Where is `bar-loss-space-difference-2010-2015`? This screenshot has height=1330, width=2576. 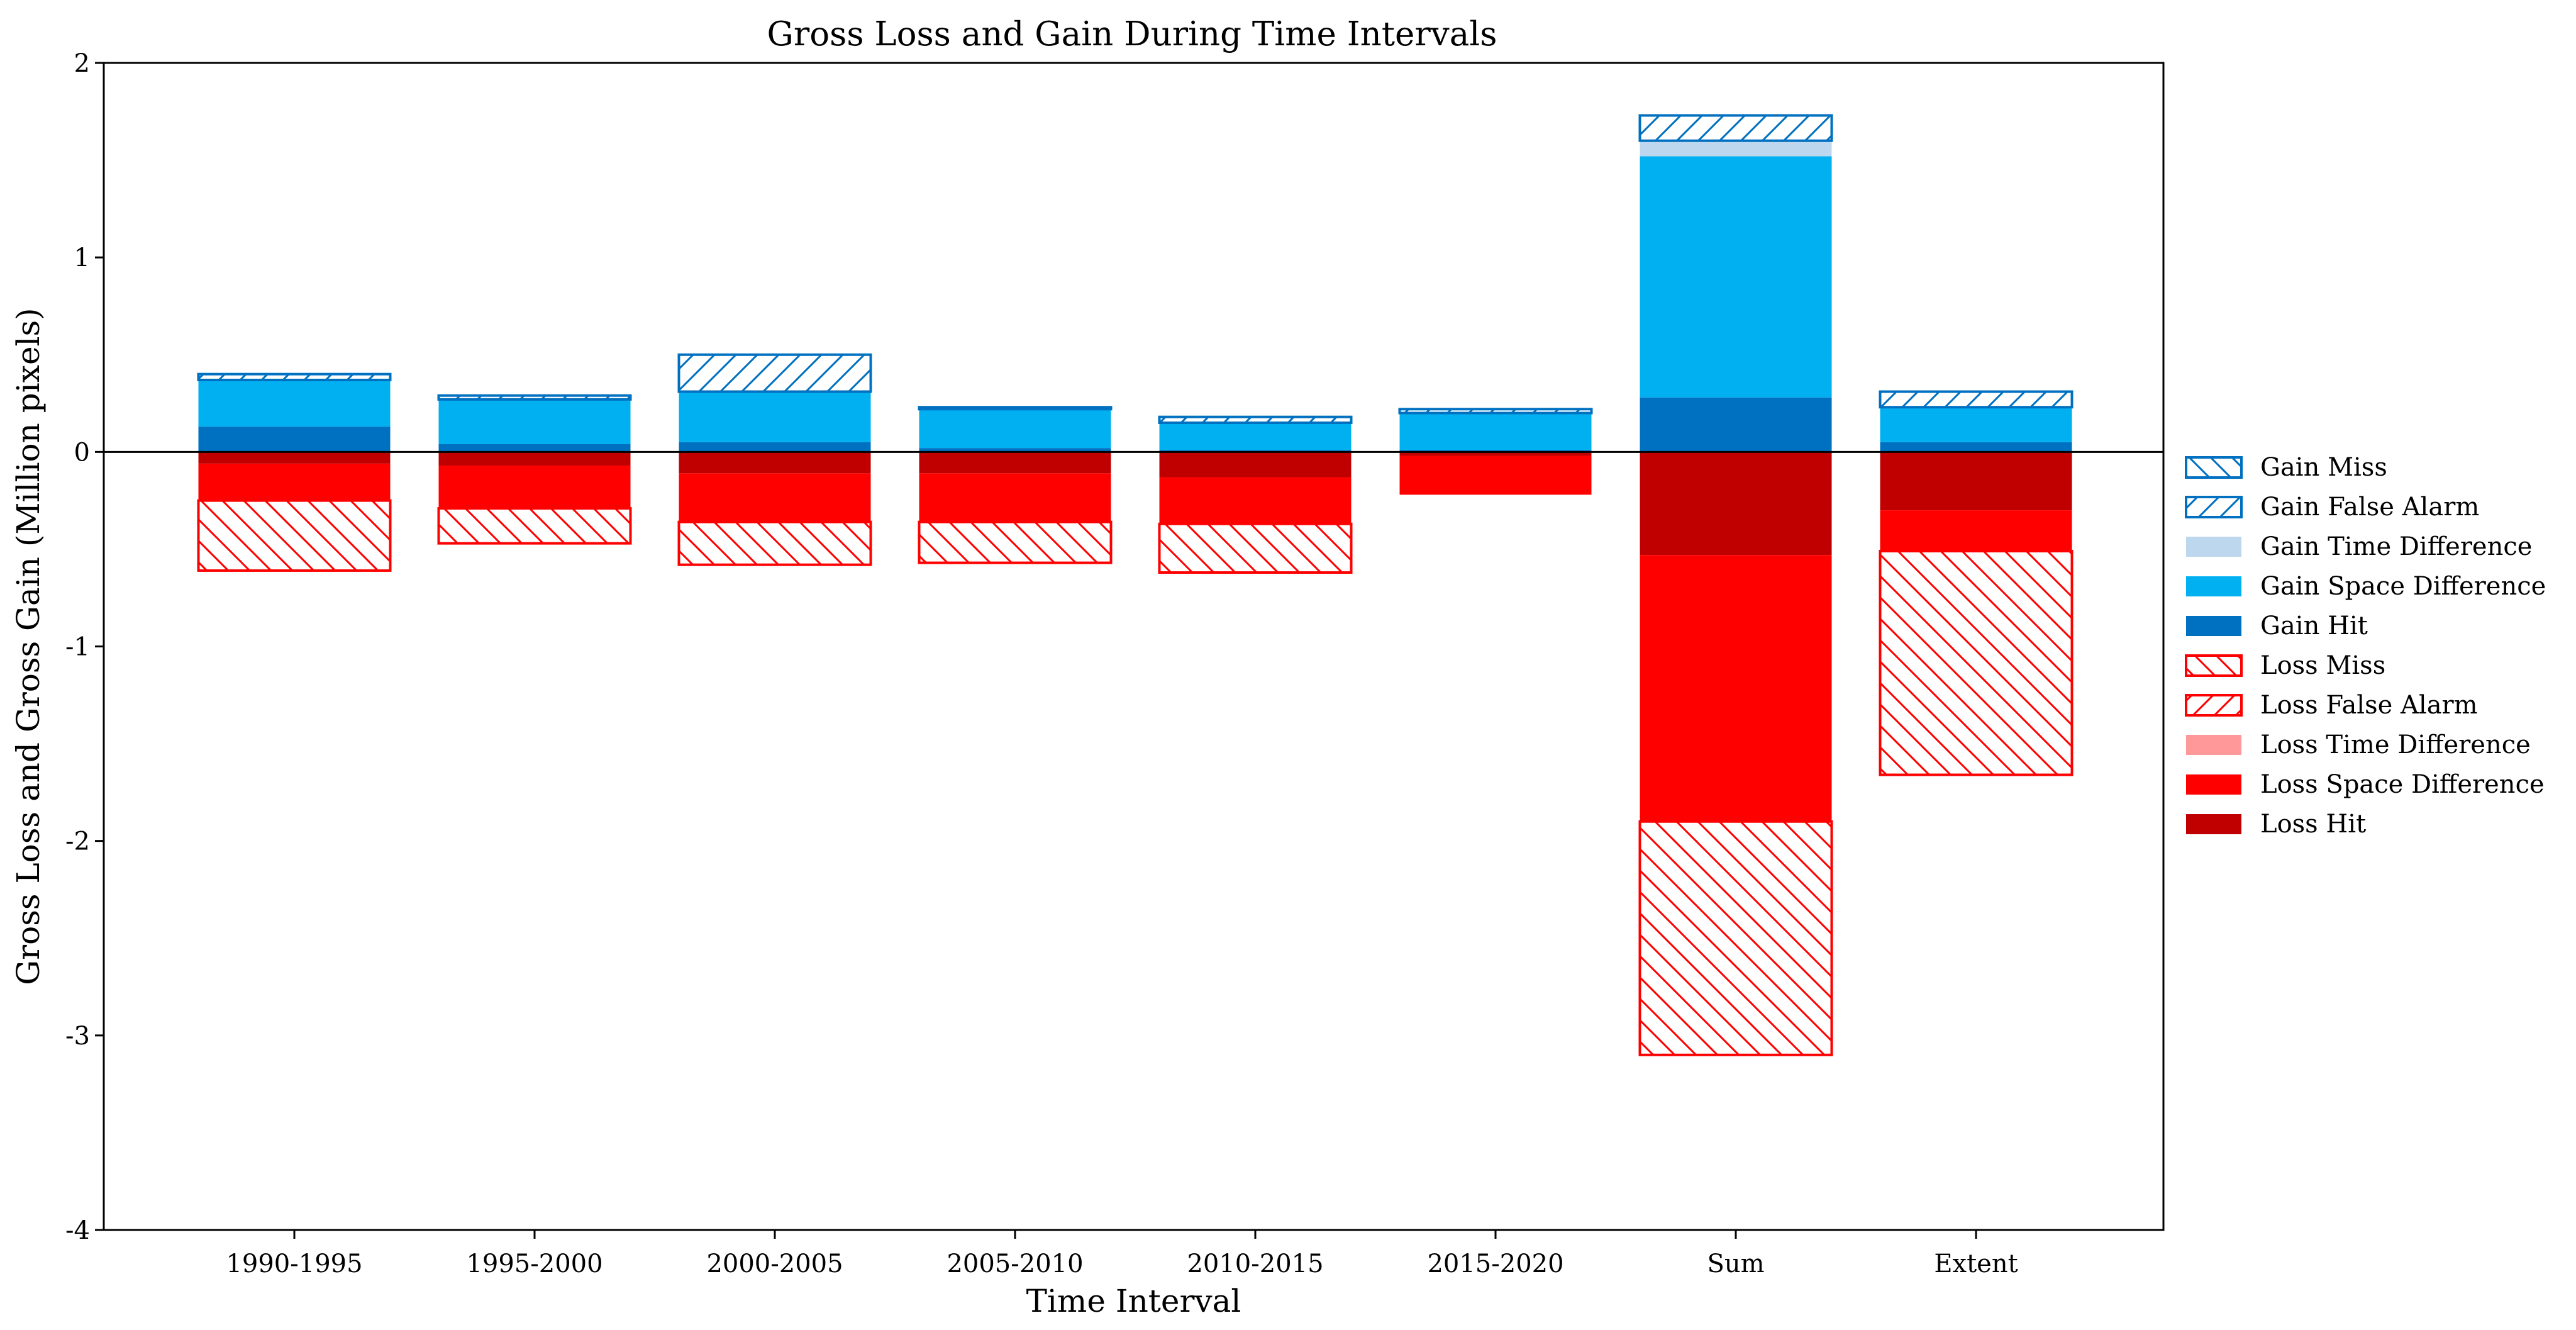 bar-loss-space-difference-2010-2015 is located at coordinates (1255, 500).